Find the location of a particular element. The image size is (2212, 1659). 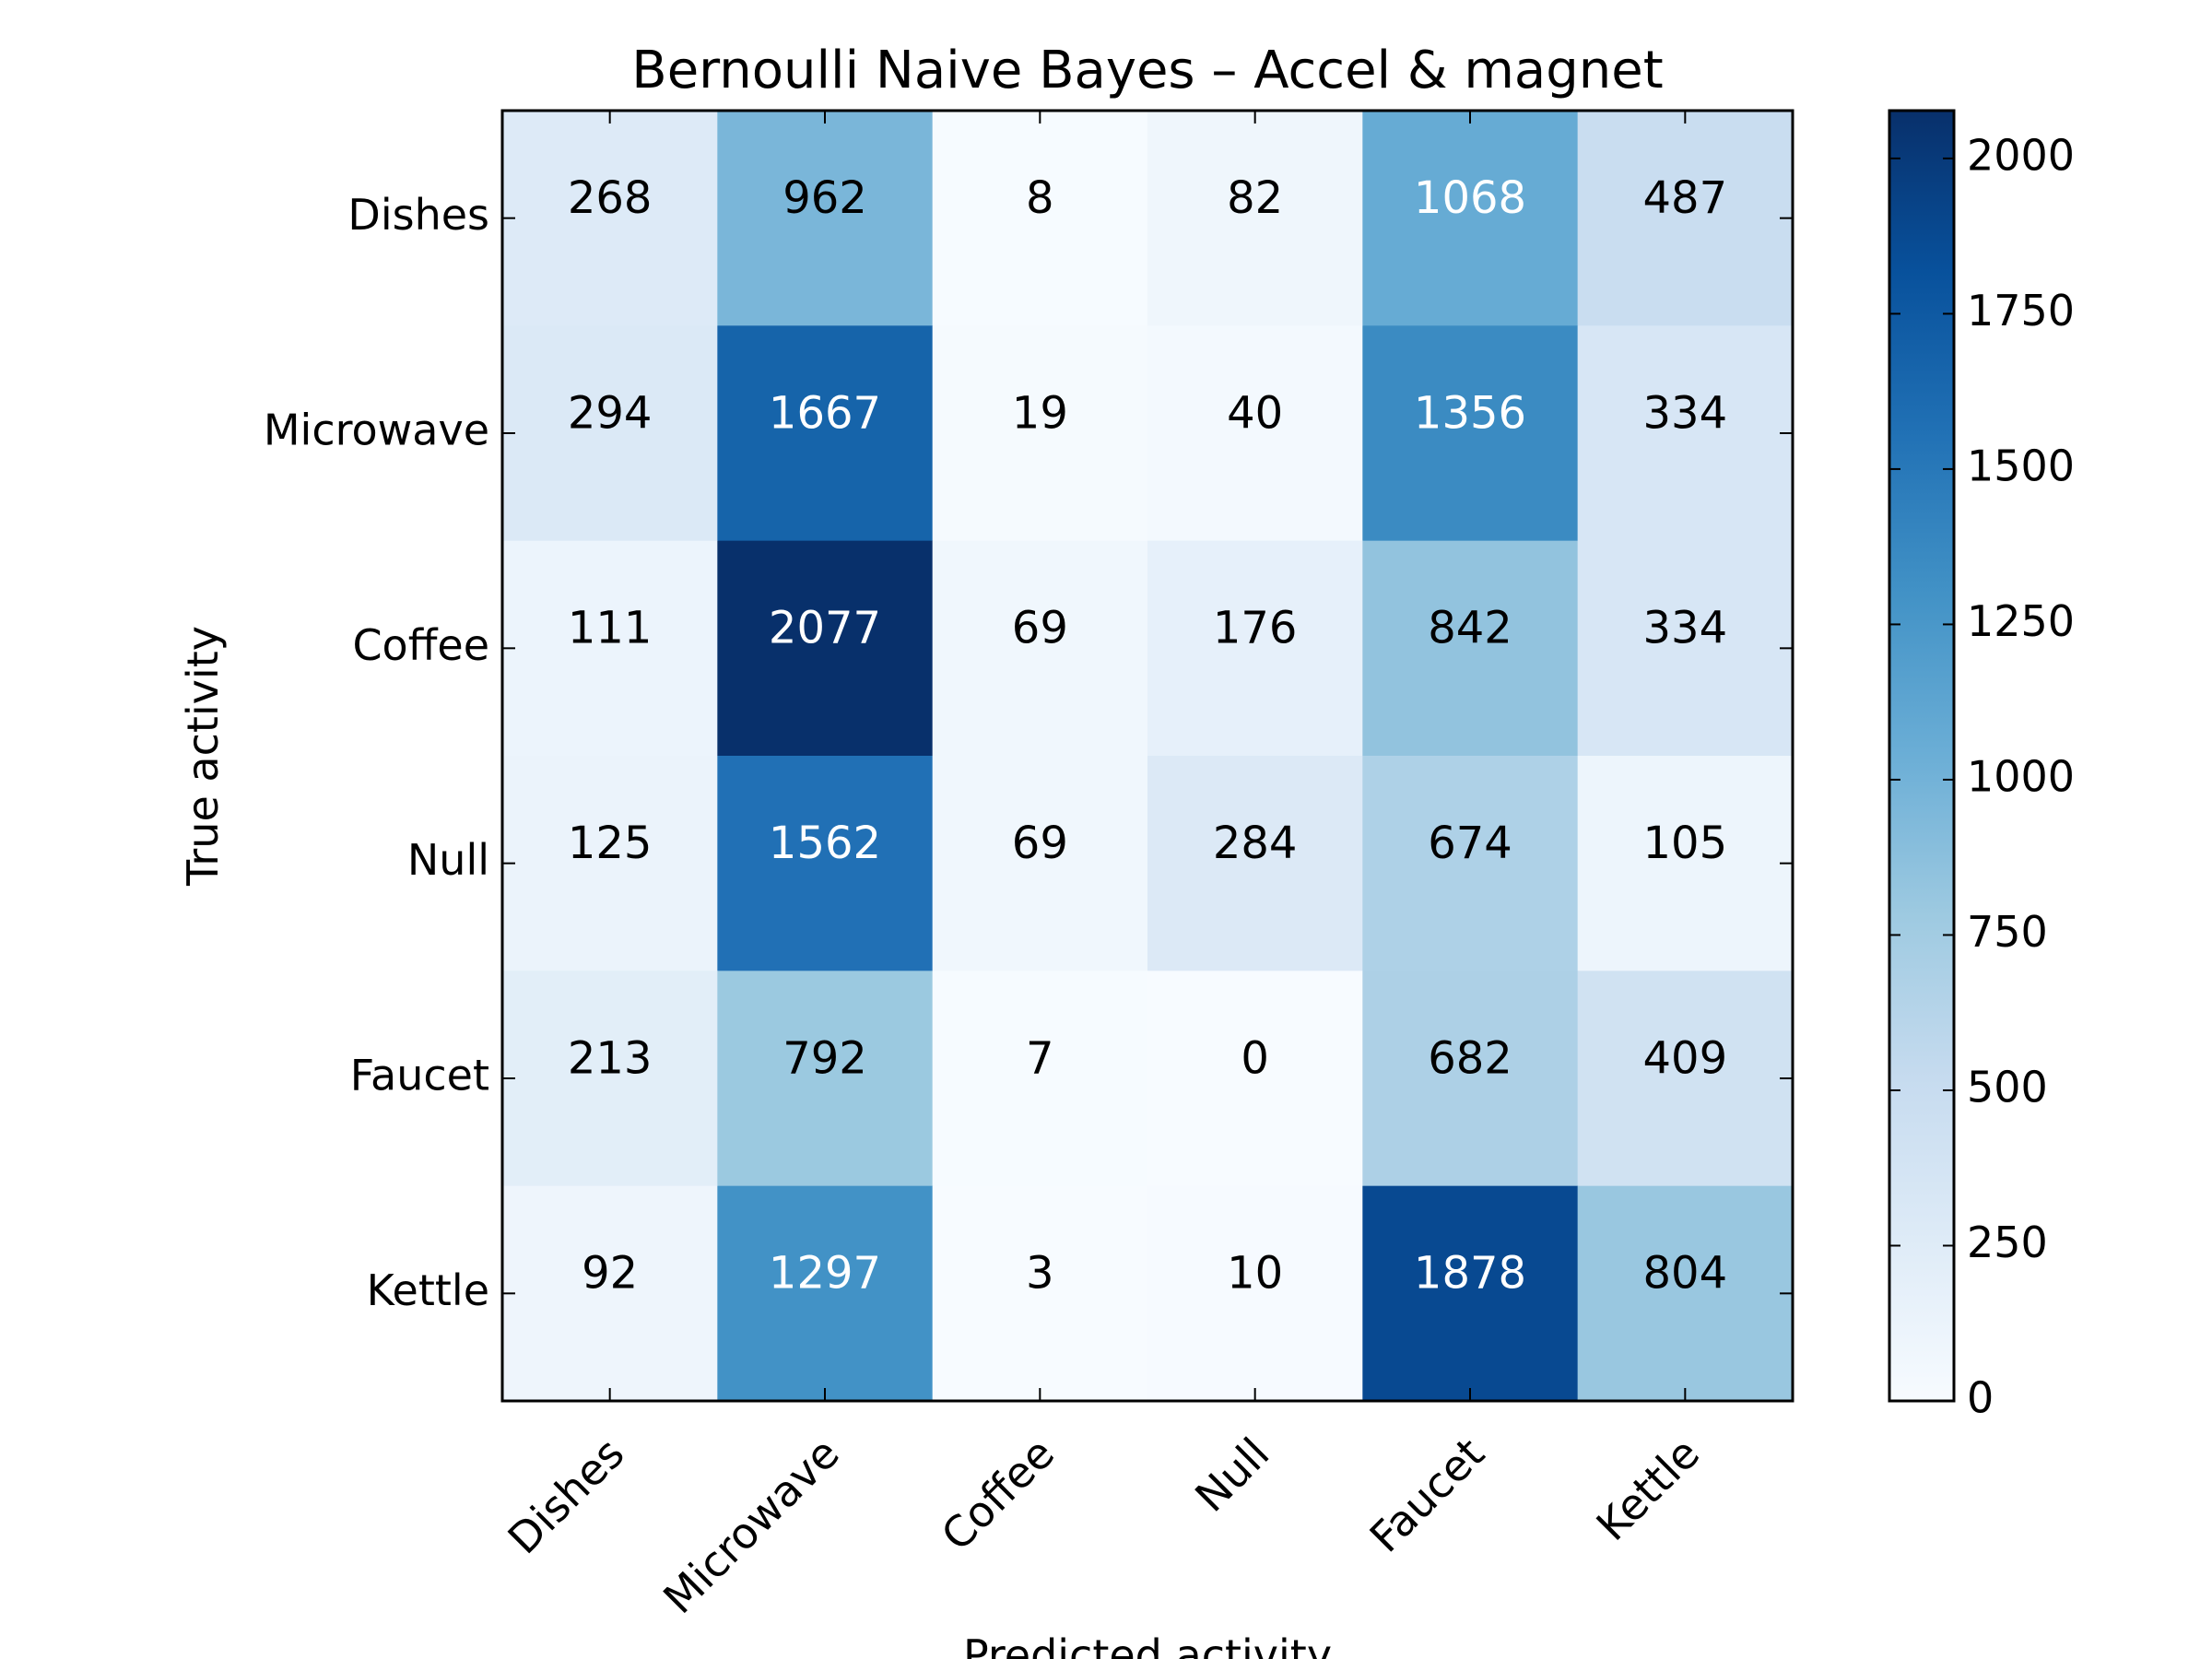

heatmap-cell-label: 111 is located at coordinates (610, 628).